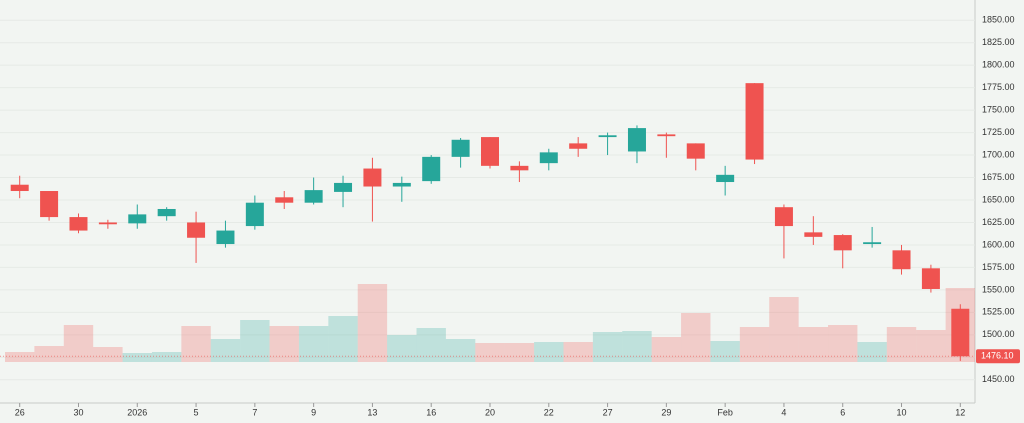 The width and height of the screenshot is (1024, 423). What do you see at coordinates (998, 199) in the screenshot?
I see `y-tick-label: 1650.00` at bounding box center [998, 199].